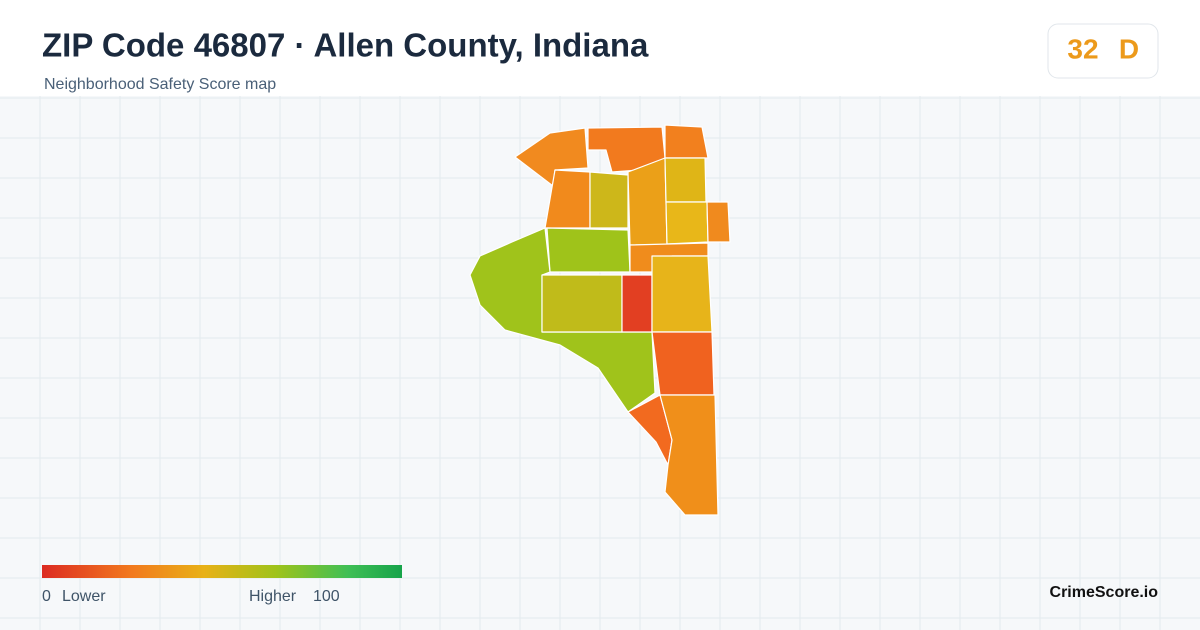  I want to click on legend-max: 100, so click(326, 596).